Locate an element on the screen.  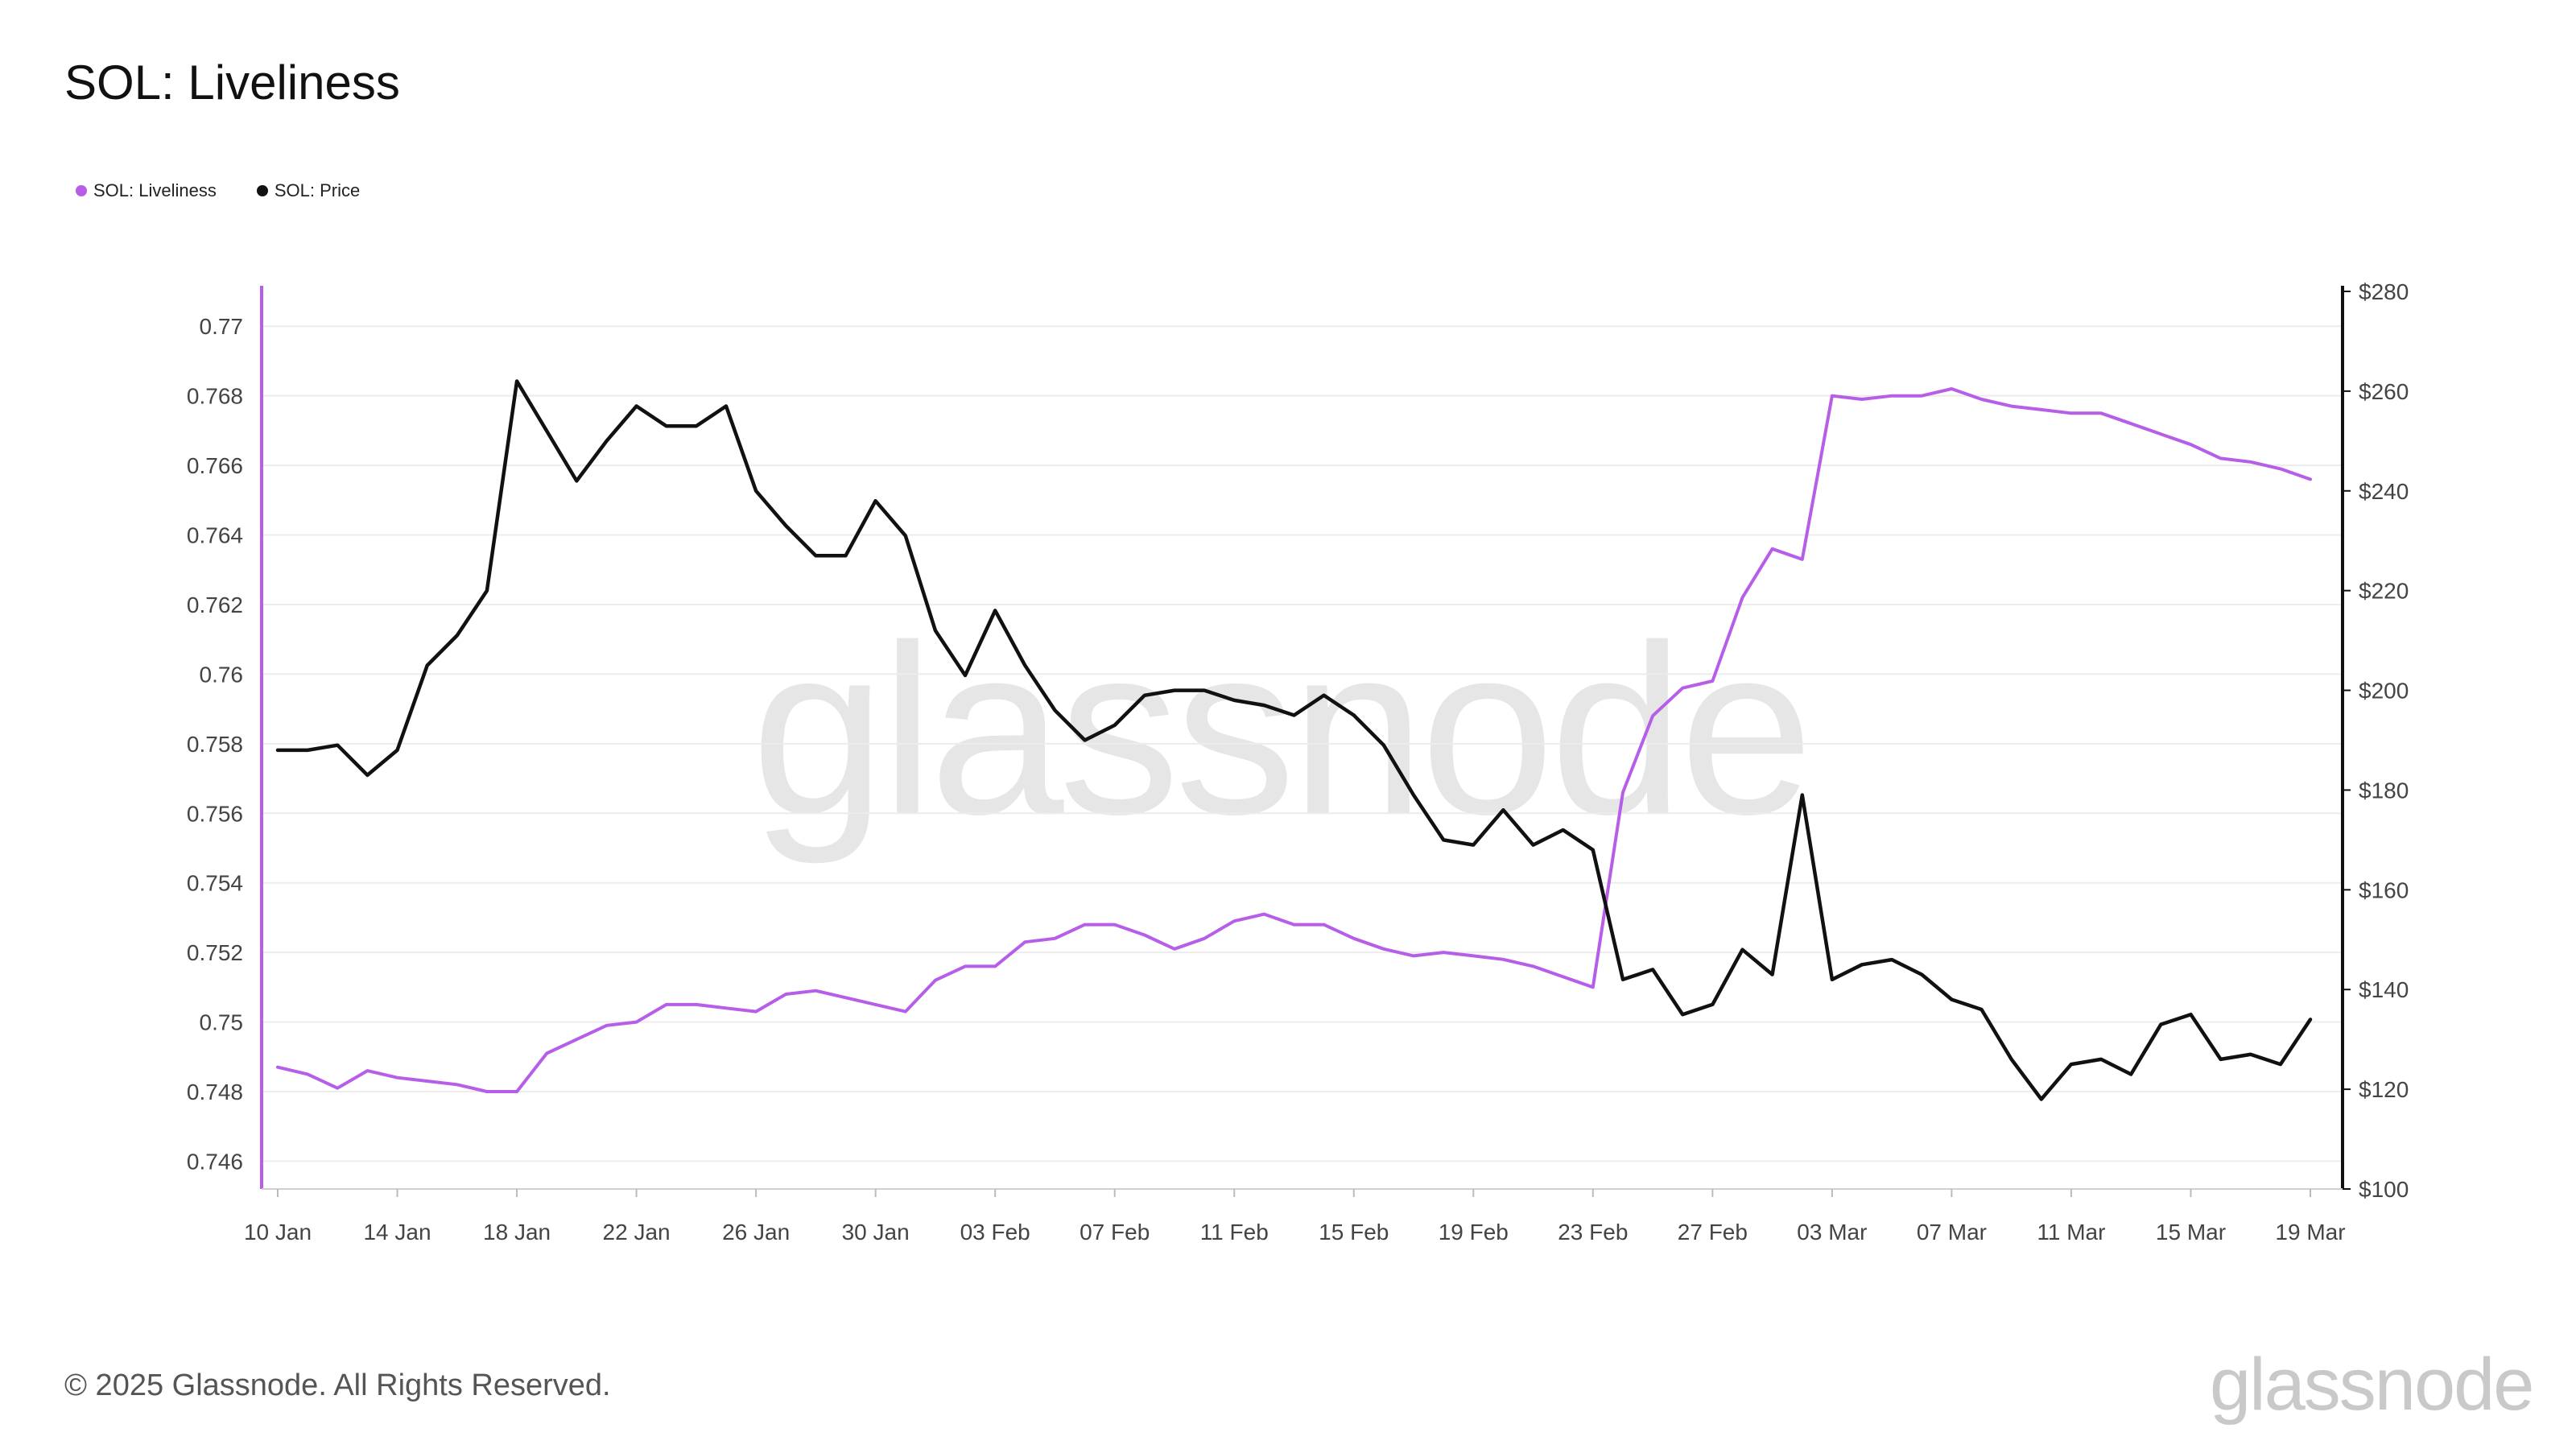
price-legend-marker is located at coordinates (262, 190).